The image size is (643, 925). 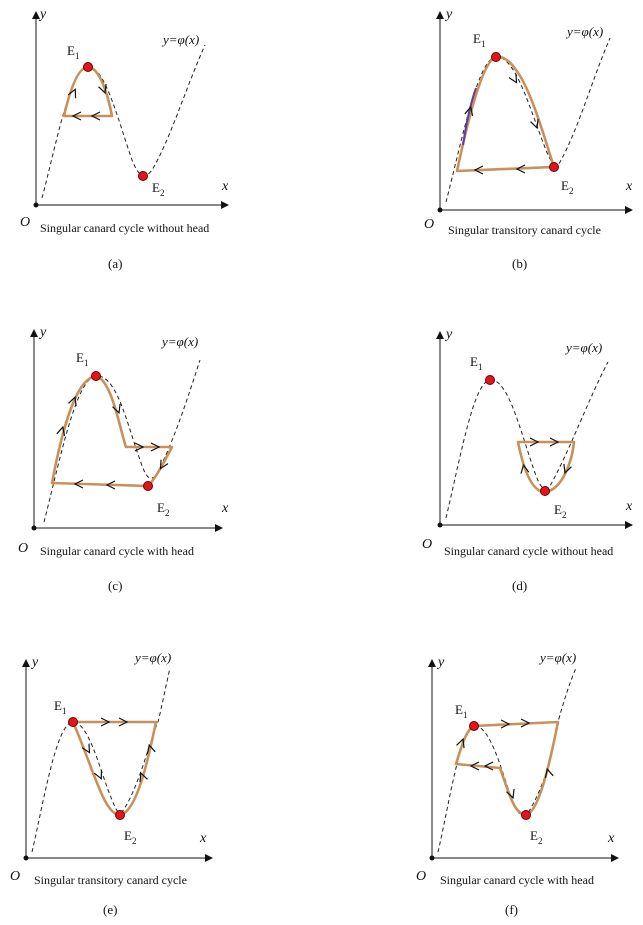 What do you see at coordinates (110, 909) in the screenshot?
I see `panel-subfig-label: (e)` at bounding box center [110, 909].